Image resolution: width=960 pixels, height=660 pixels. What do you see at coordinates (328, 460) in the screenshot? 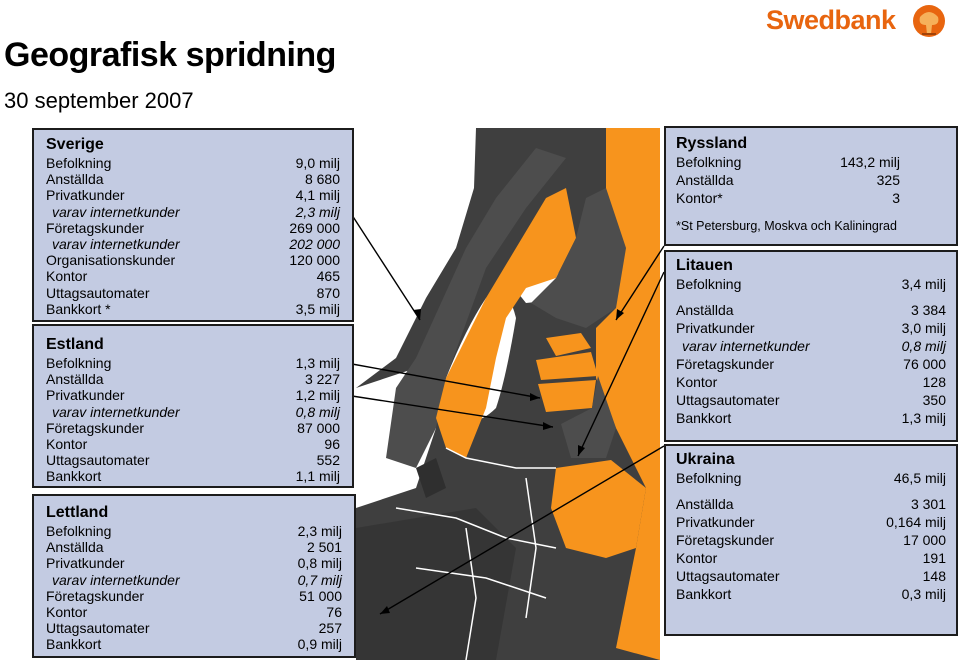
I see `row-value: 552` at bounding box center [328, 460].